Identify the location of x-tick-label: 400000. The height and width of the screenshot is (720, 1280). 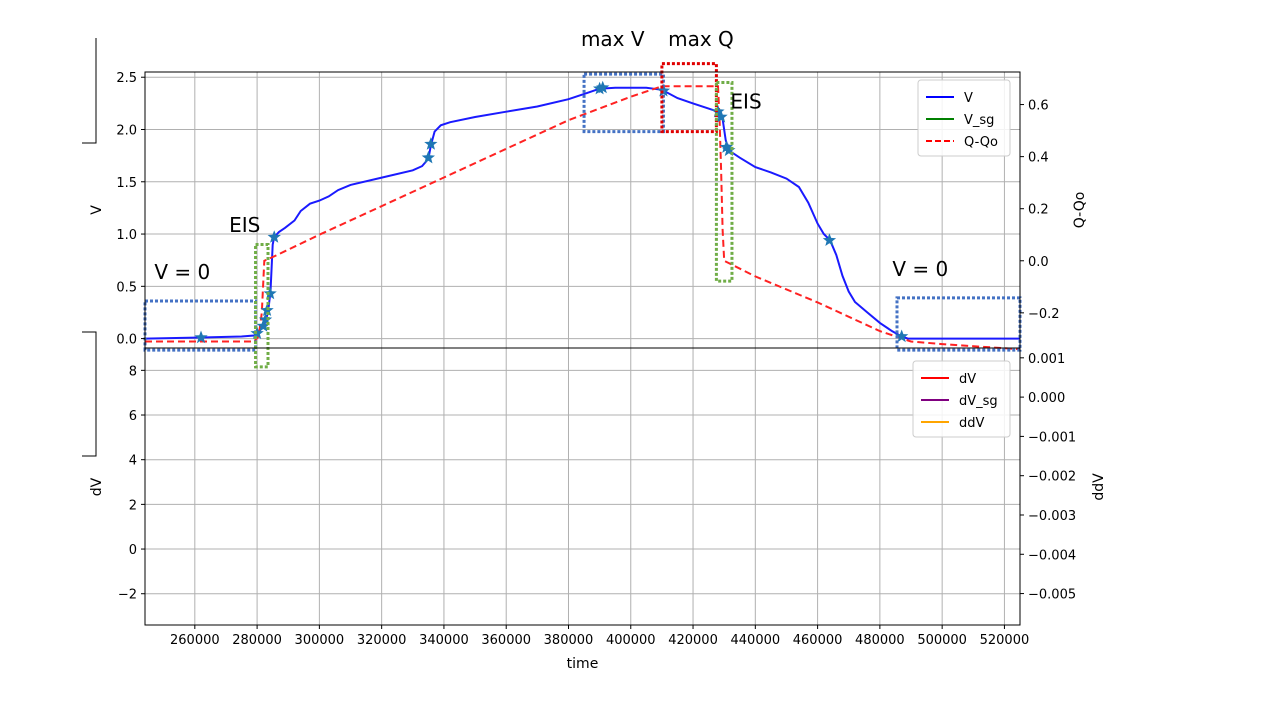
(631, 640).